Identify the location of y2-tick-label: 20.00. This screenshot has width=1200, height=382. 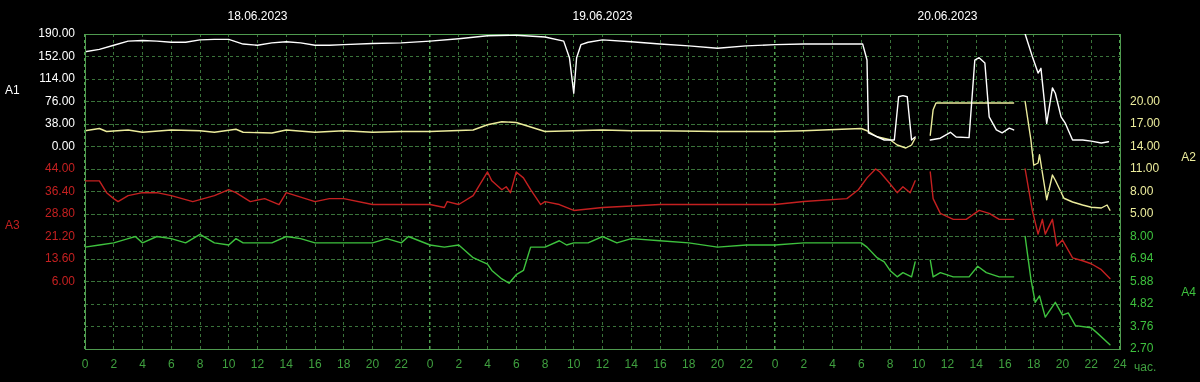
(1145, 100).